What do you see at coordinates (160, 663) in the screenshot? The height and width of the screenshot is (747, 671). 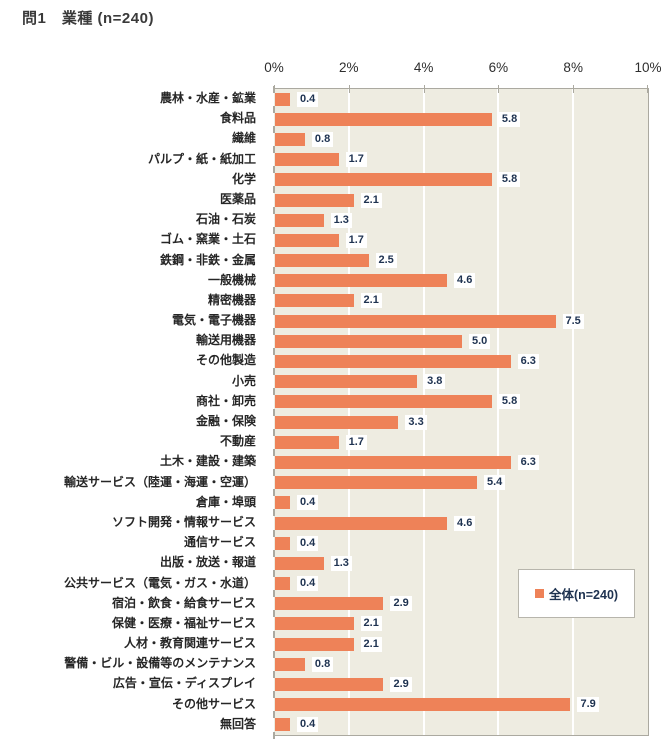 I see `category-label: 警備・ビル・設備等のメンテナンス` at bounding box center [160, 663].